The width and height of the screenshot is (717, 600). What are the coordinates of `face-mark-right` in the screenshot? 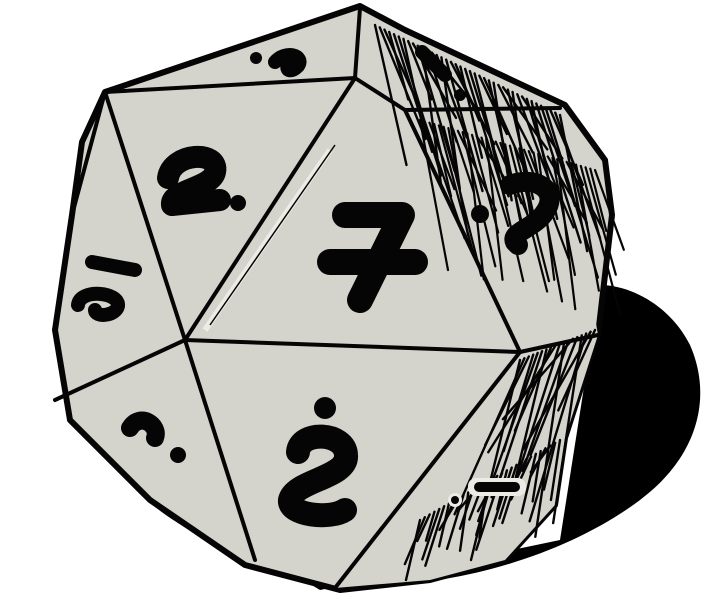 It's located at (530, 213).